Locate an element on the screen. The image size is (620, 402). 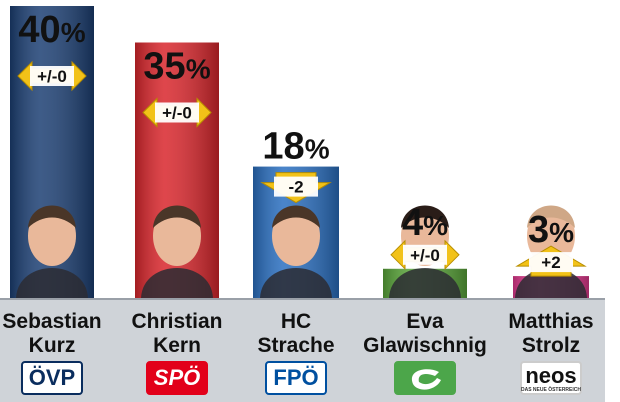
change-label-sp: +/-0 is located at coordinates (177, 113).